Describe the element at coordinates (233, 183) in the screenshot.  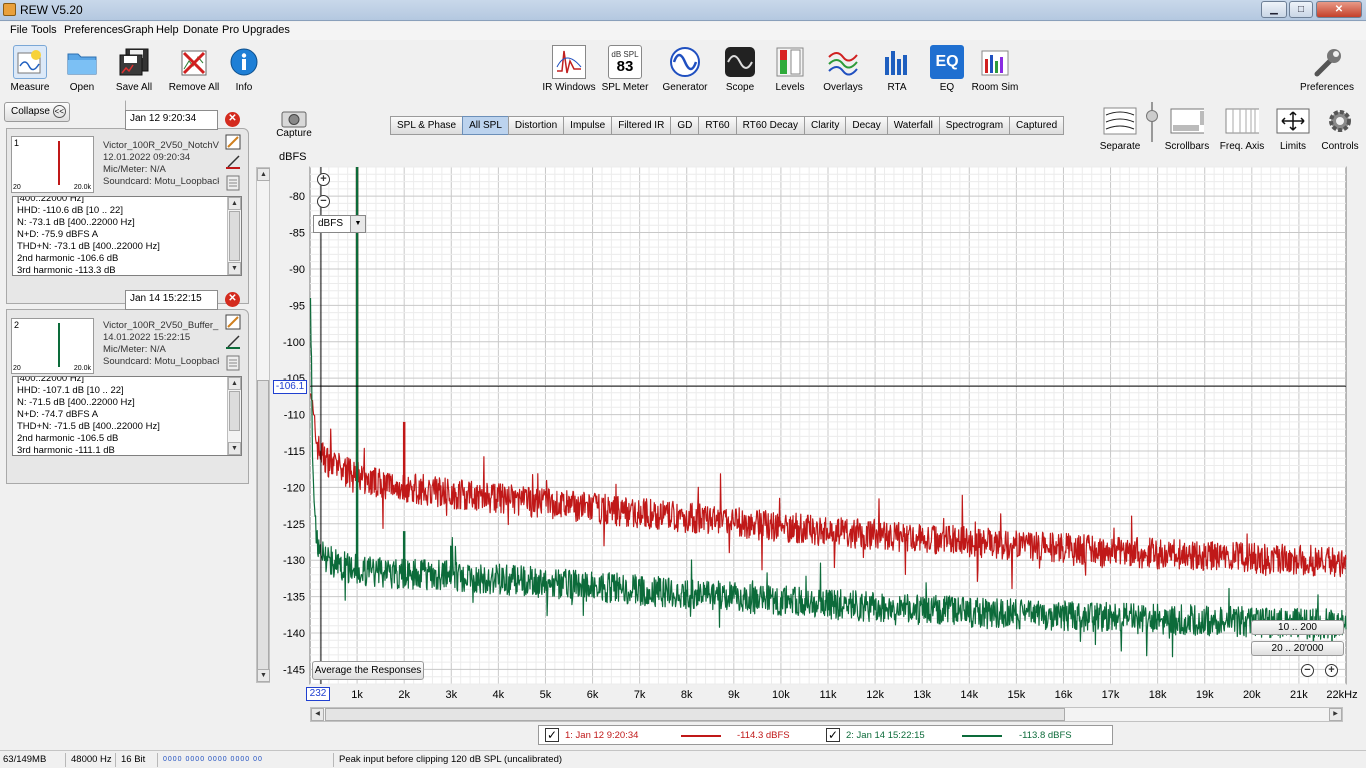
I see `measurement-1-notes-icon` at that location.